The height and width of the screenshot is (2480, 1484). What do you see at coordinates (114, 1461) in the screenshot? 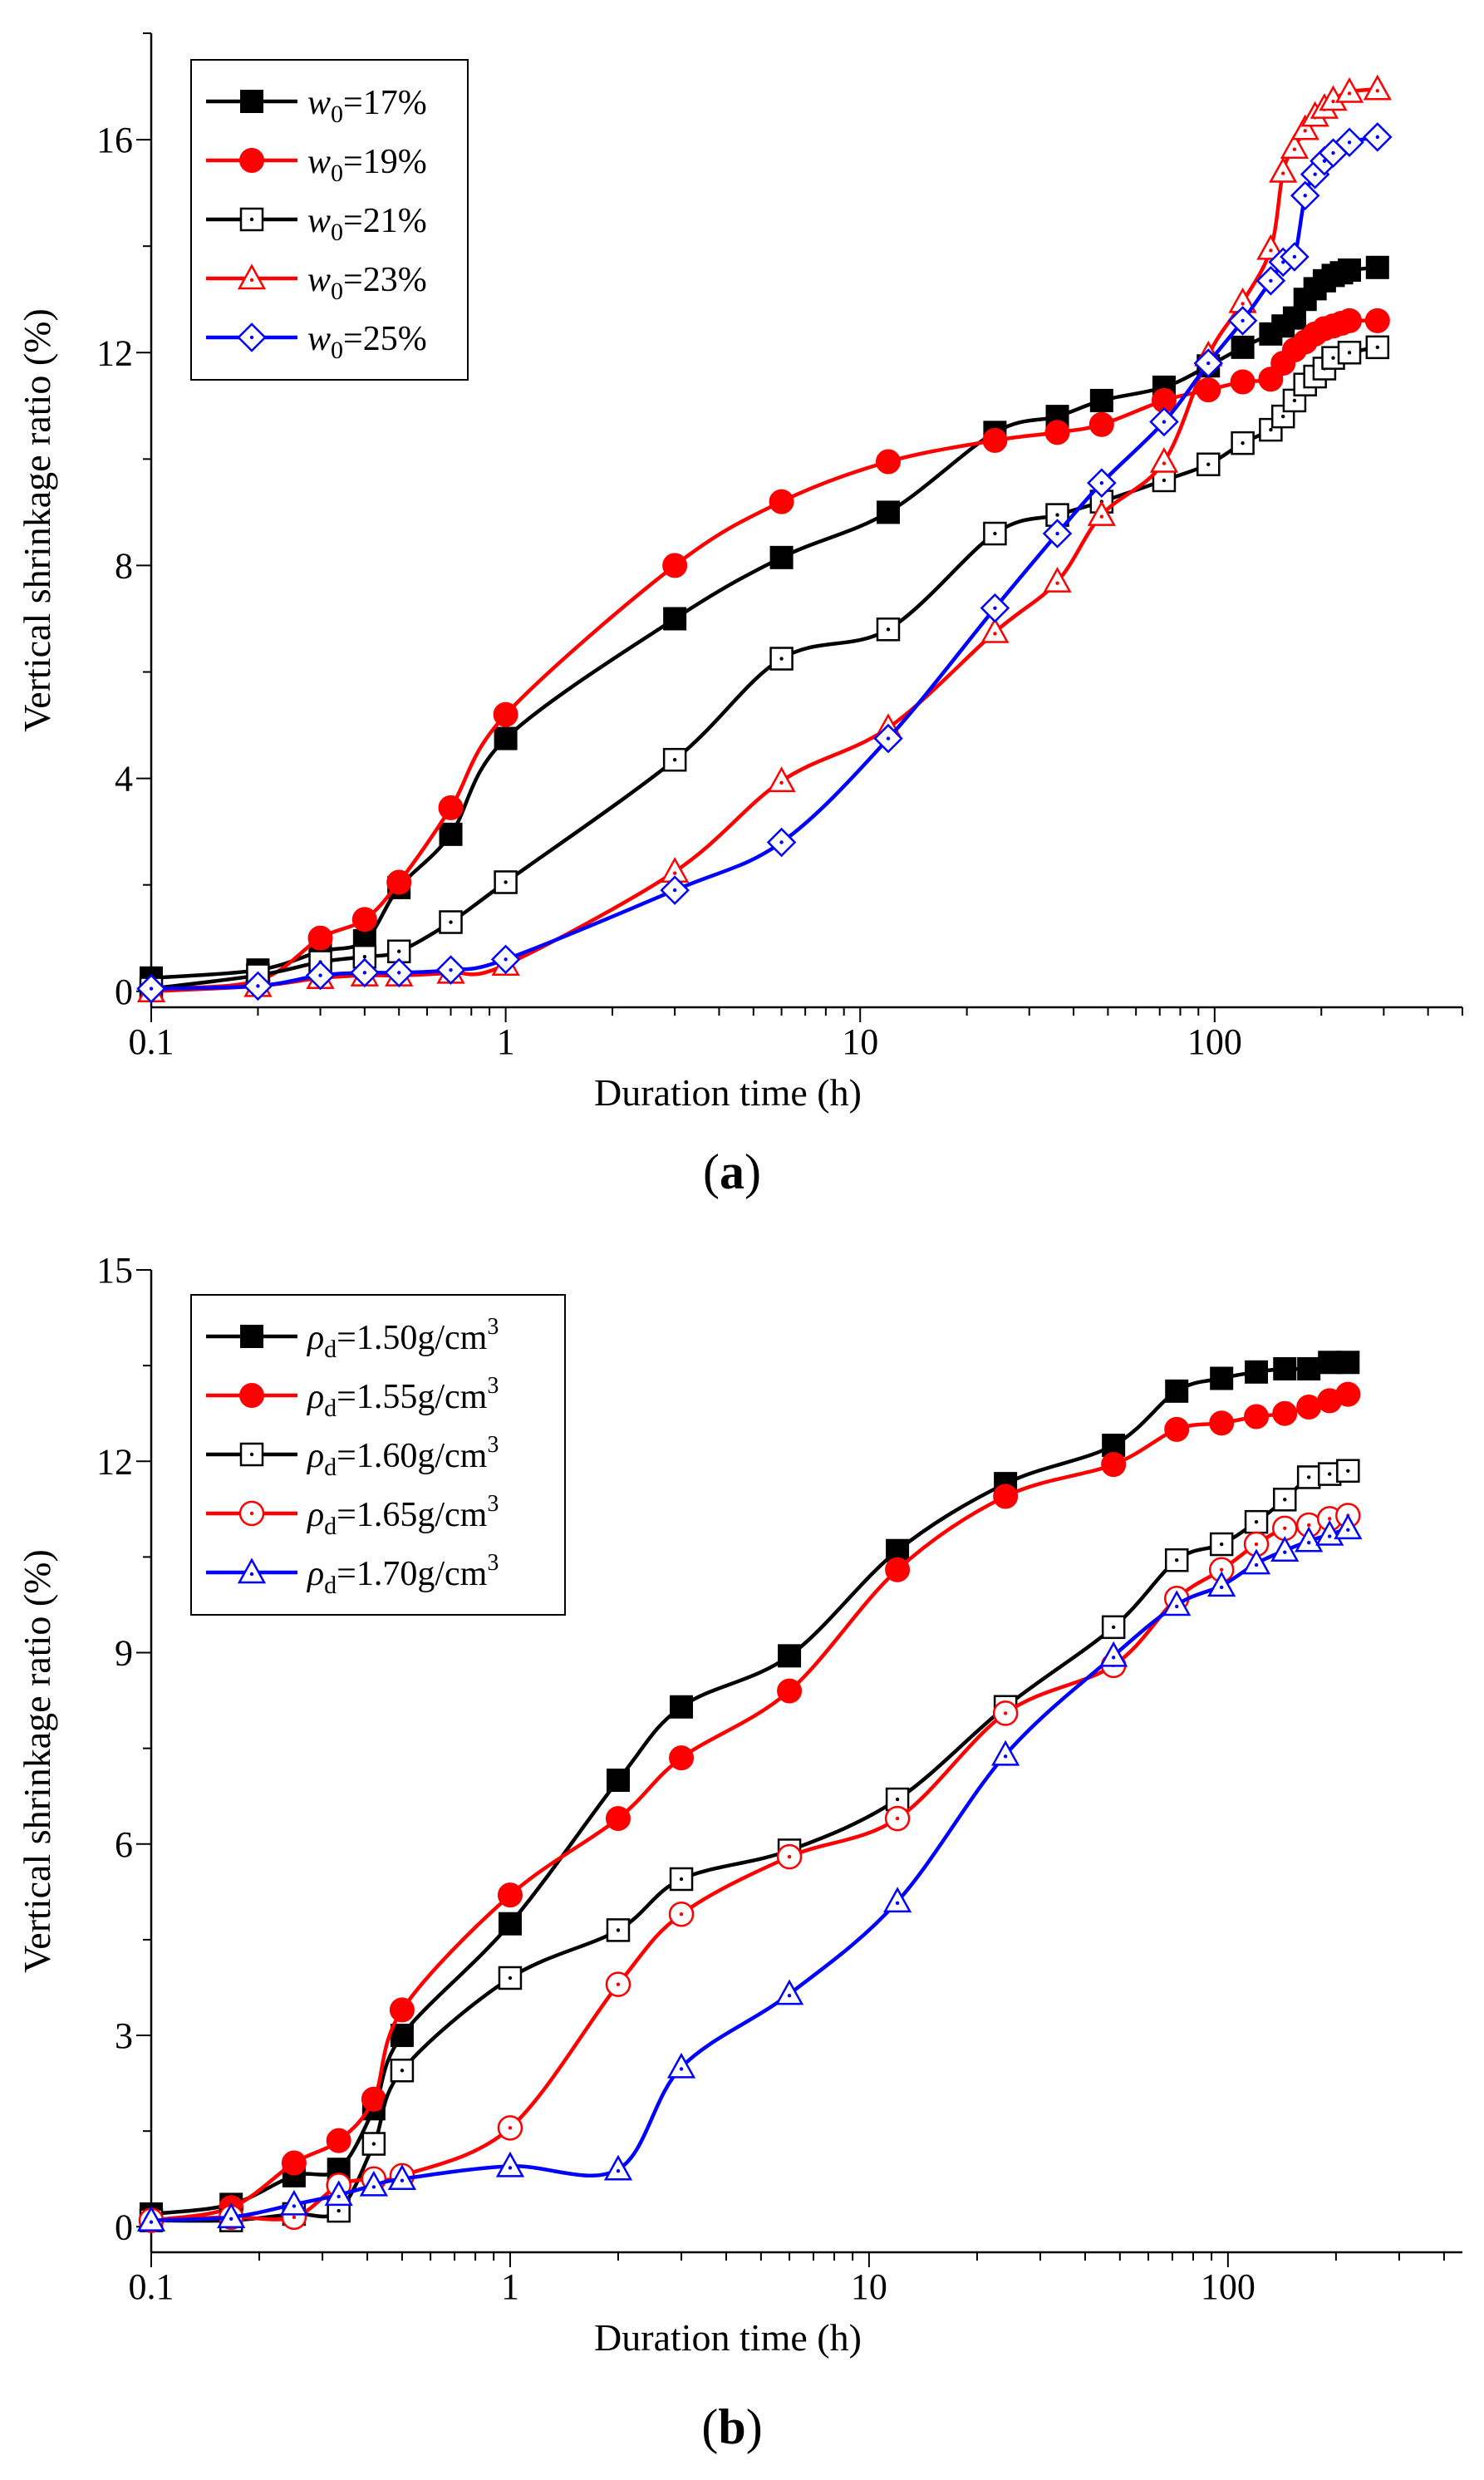
I see `y-tick-label: 12` at bounding box center [114, 1461].